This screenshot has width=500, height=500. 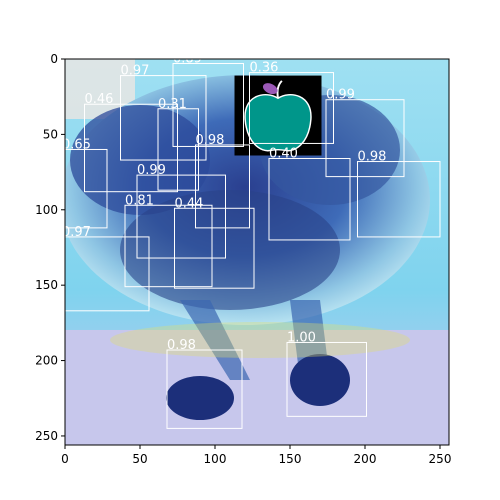 I want to click on y-tick-label: 100, so click(x=46, y=210).